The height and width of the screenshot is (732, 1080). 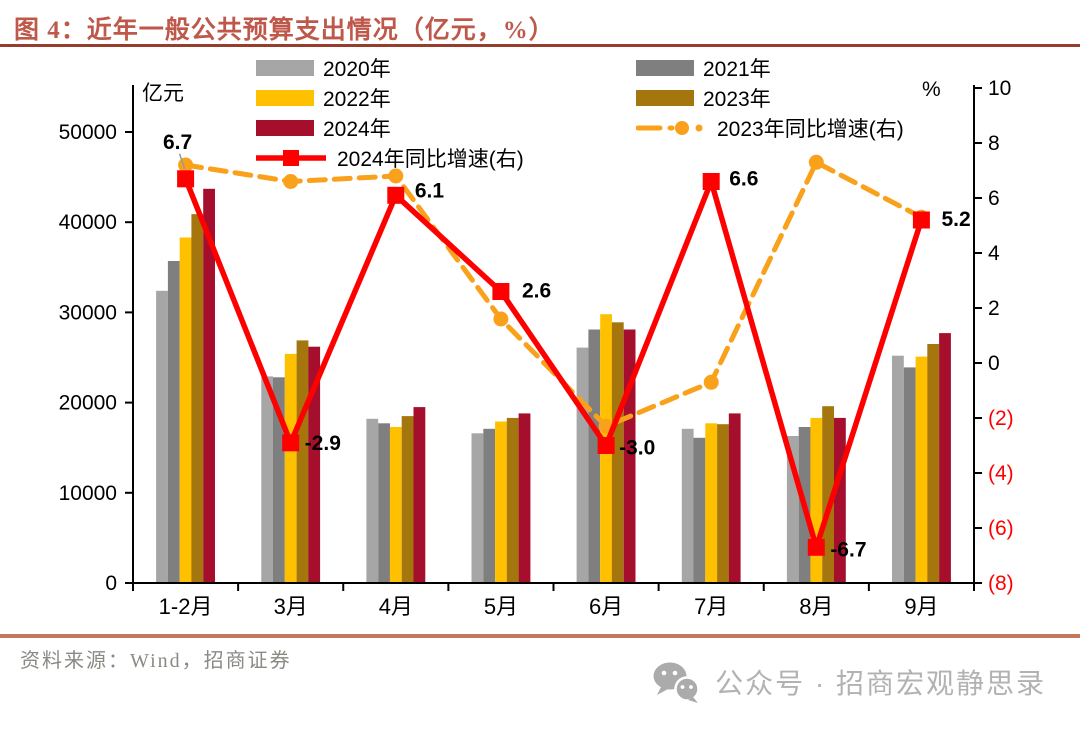 I want to click on bar-2023年-6月, so click(x=617, y=452).